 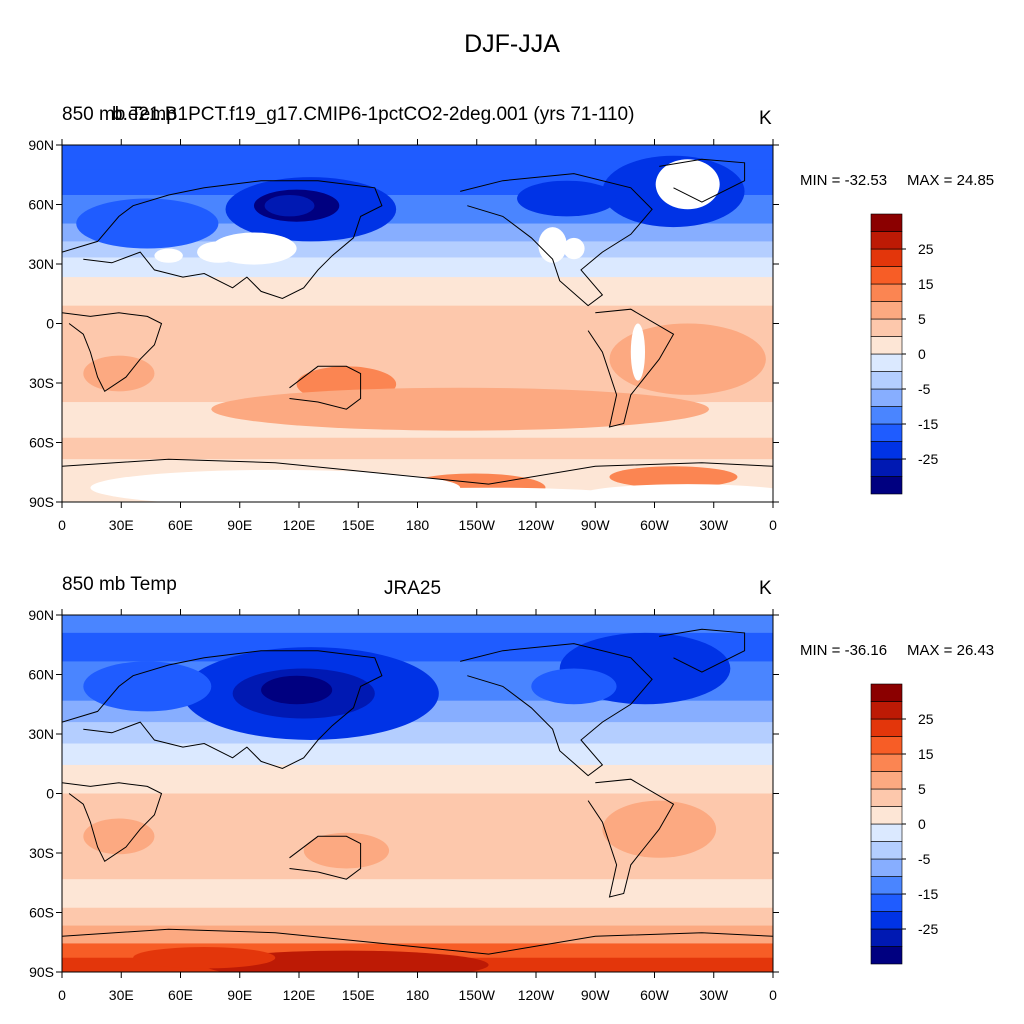 I want to click on lon-tick-label: 60E, so click(x=180, y=525).